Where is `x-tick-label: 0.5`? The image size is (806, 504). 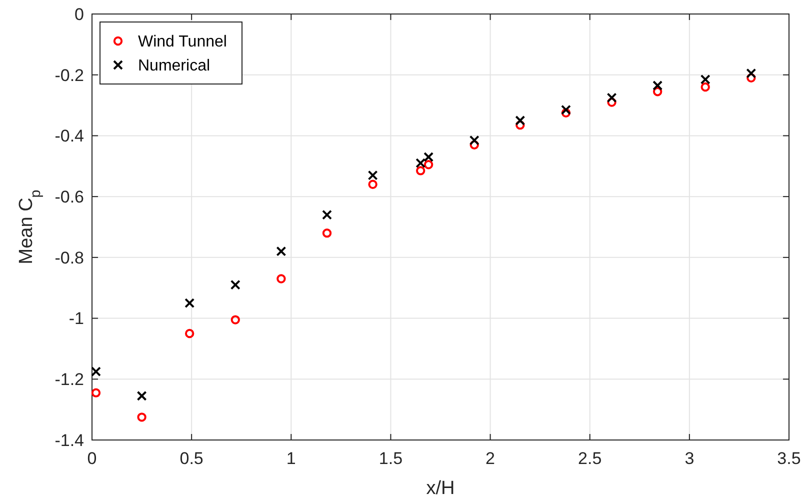
x-tick-label: 0.5 is located at coordinates (192, 458).